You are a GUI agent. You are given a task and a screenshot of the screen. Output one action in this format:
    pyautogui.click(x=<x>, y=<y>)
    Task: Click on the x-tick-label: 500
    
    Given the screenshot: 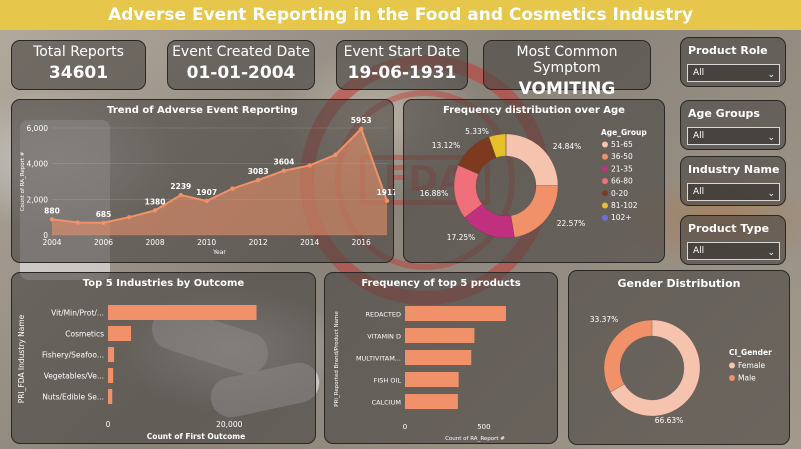 What is the action you would take?
    pyautogui.click(x=483, y=427)
    